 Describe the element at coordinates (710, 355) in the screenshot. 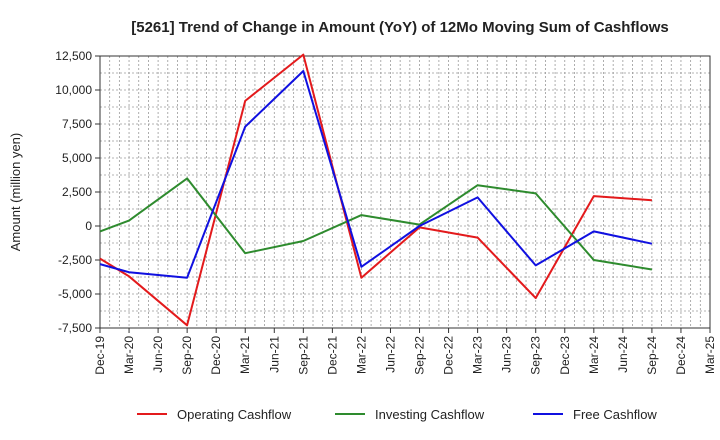

I see `x-tick-label: Mar-25` at that location.